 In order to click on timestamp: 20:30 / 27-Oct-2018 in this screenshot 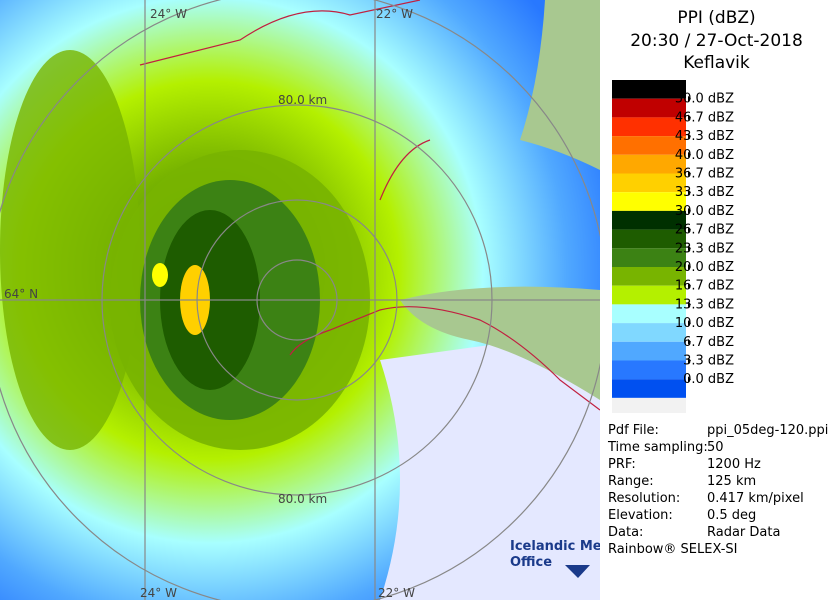, I will do `click(716, 41)`.